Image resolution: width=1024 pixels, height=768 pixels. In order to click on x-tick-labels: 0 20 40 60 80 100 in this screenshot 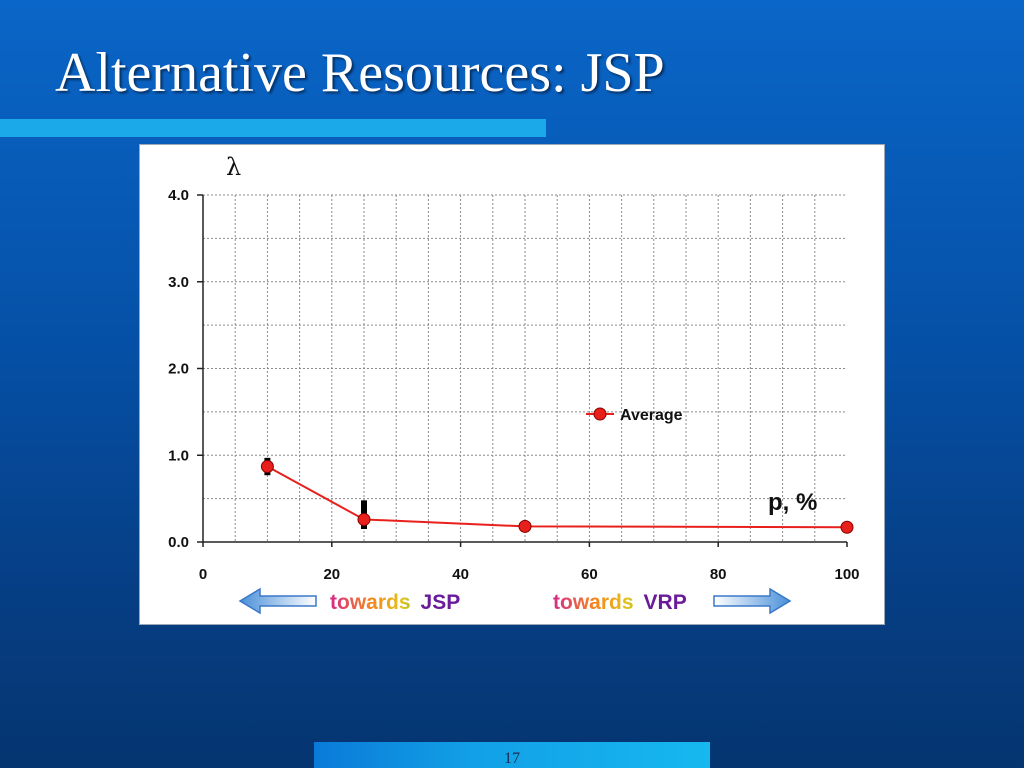, I will do `click(529, 562)`.